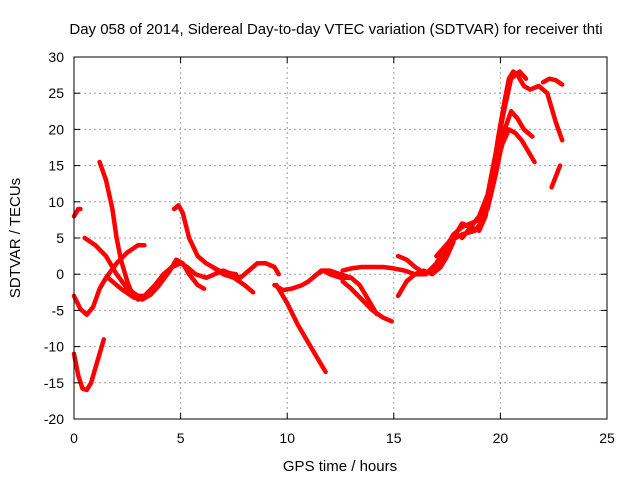 Image resolution: width=640 pixels, height=480 pixels. What do you see at coordinates (60, 238) in the screenshot?
I see `y-tick-label: 5` at bounding box center [60, 238].